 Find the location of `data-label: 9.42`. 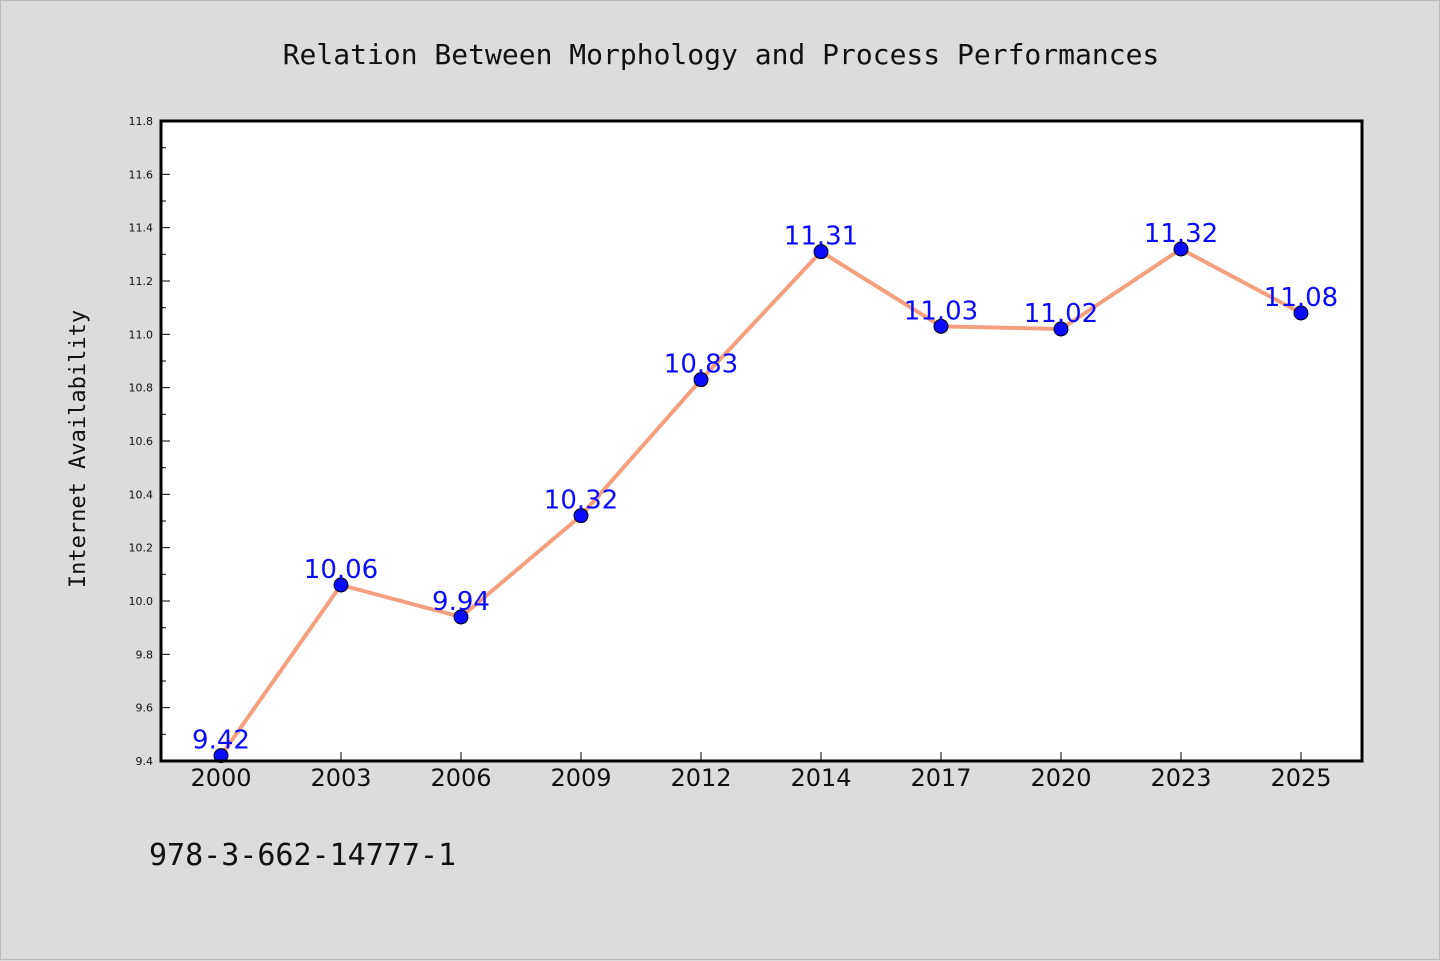

data-label: 9.42 is located at coordinates (221, 741).